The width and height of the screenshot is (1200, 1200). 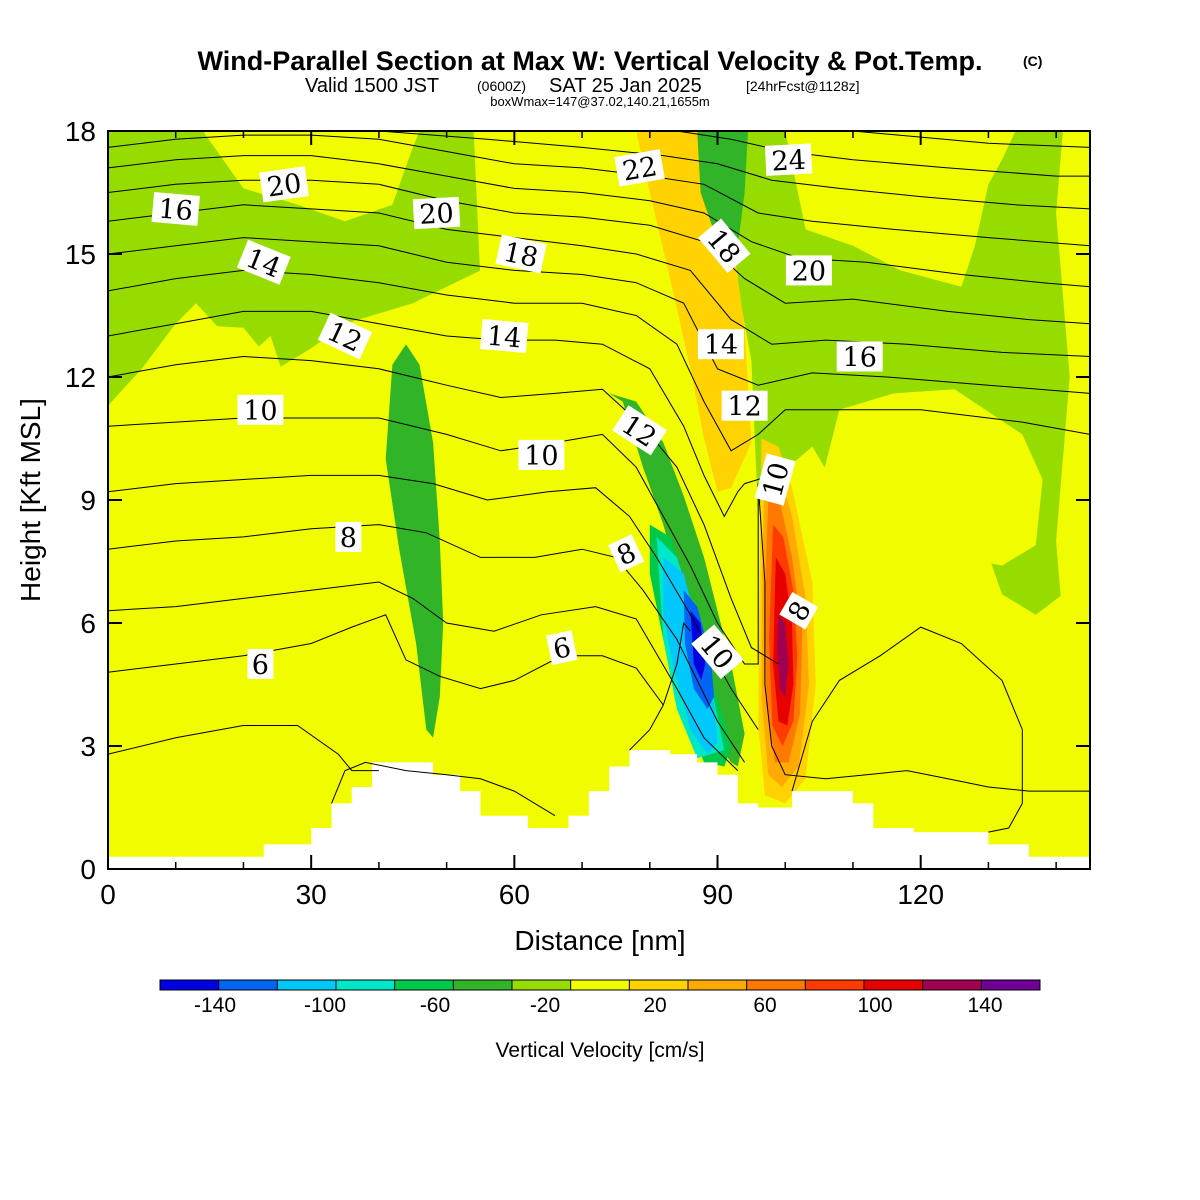 What do you see at coordinates (108, 894) in the screenshot?
I see `x-tick-label: 0` at bounding box center [108, 894].